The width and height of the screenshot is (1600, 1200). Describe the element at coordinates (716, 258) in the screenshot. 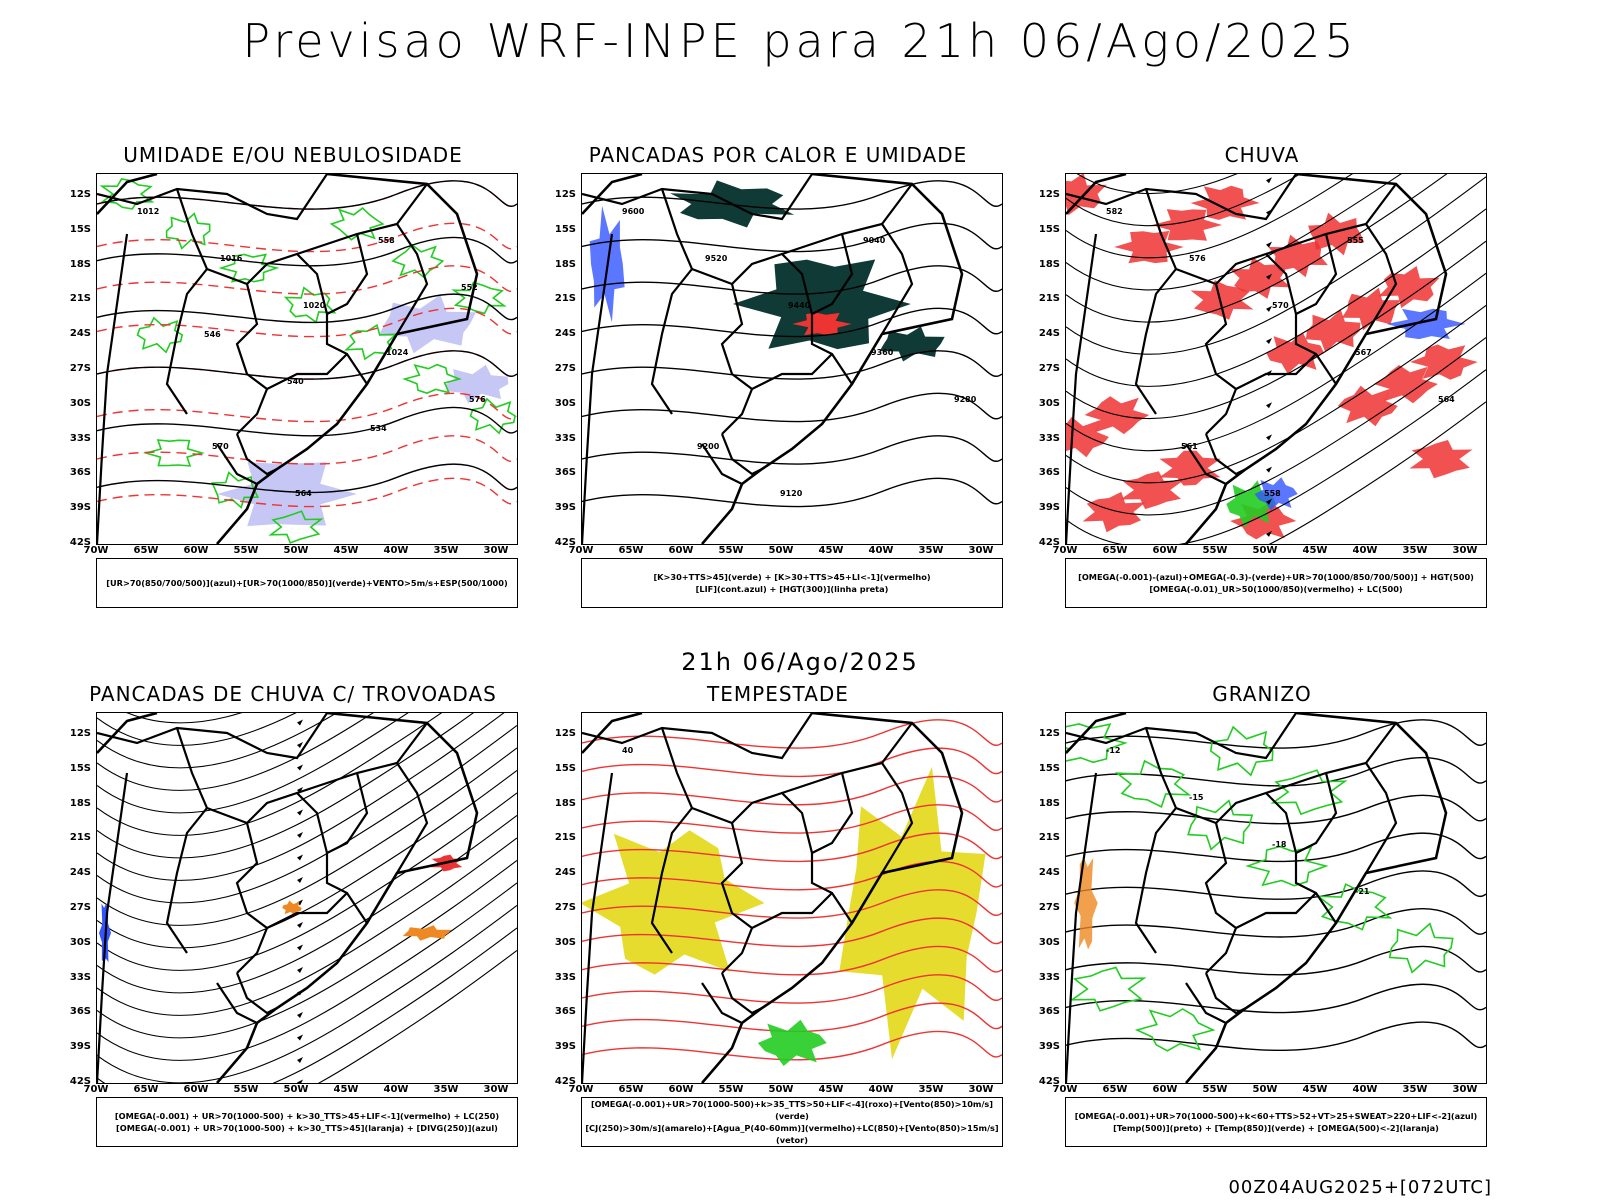

I see `contour-label: 9520` at that location.